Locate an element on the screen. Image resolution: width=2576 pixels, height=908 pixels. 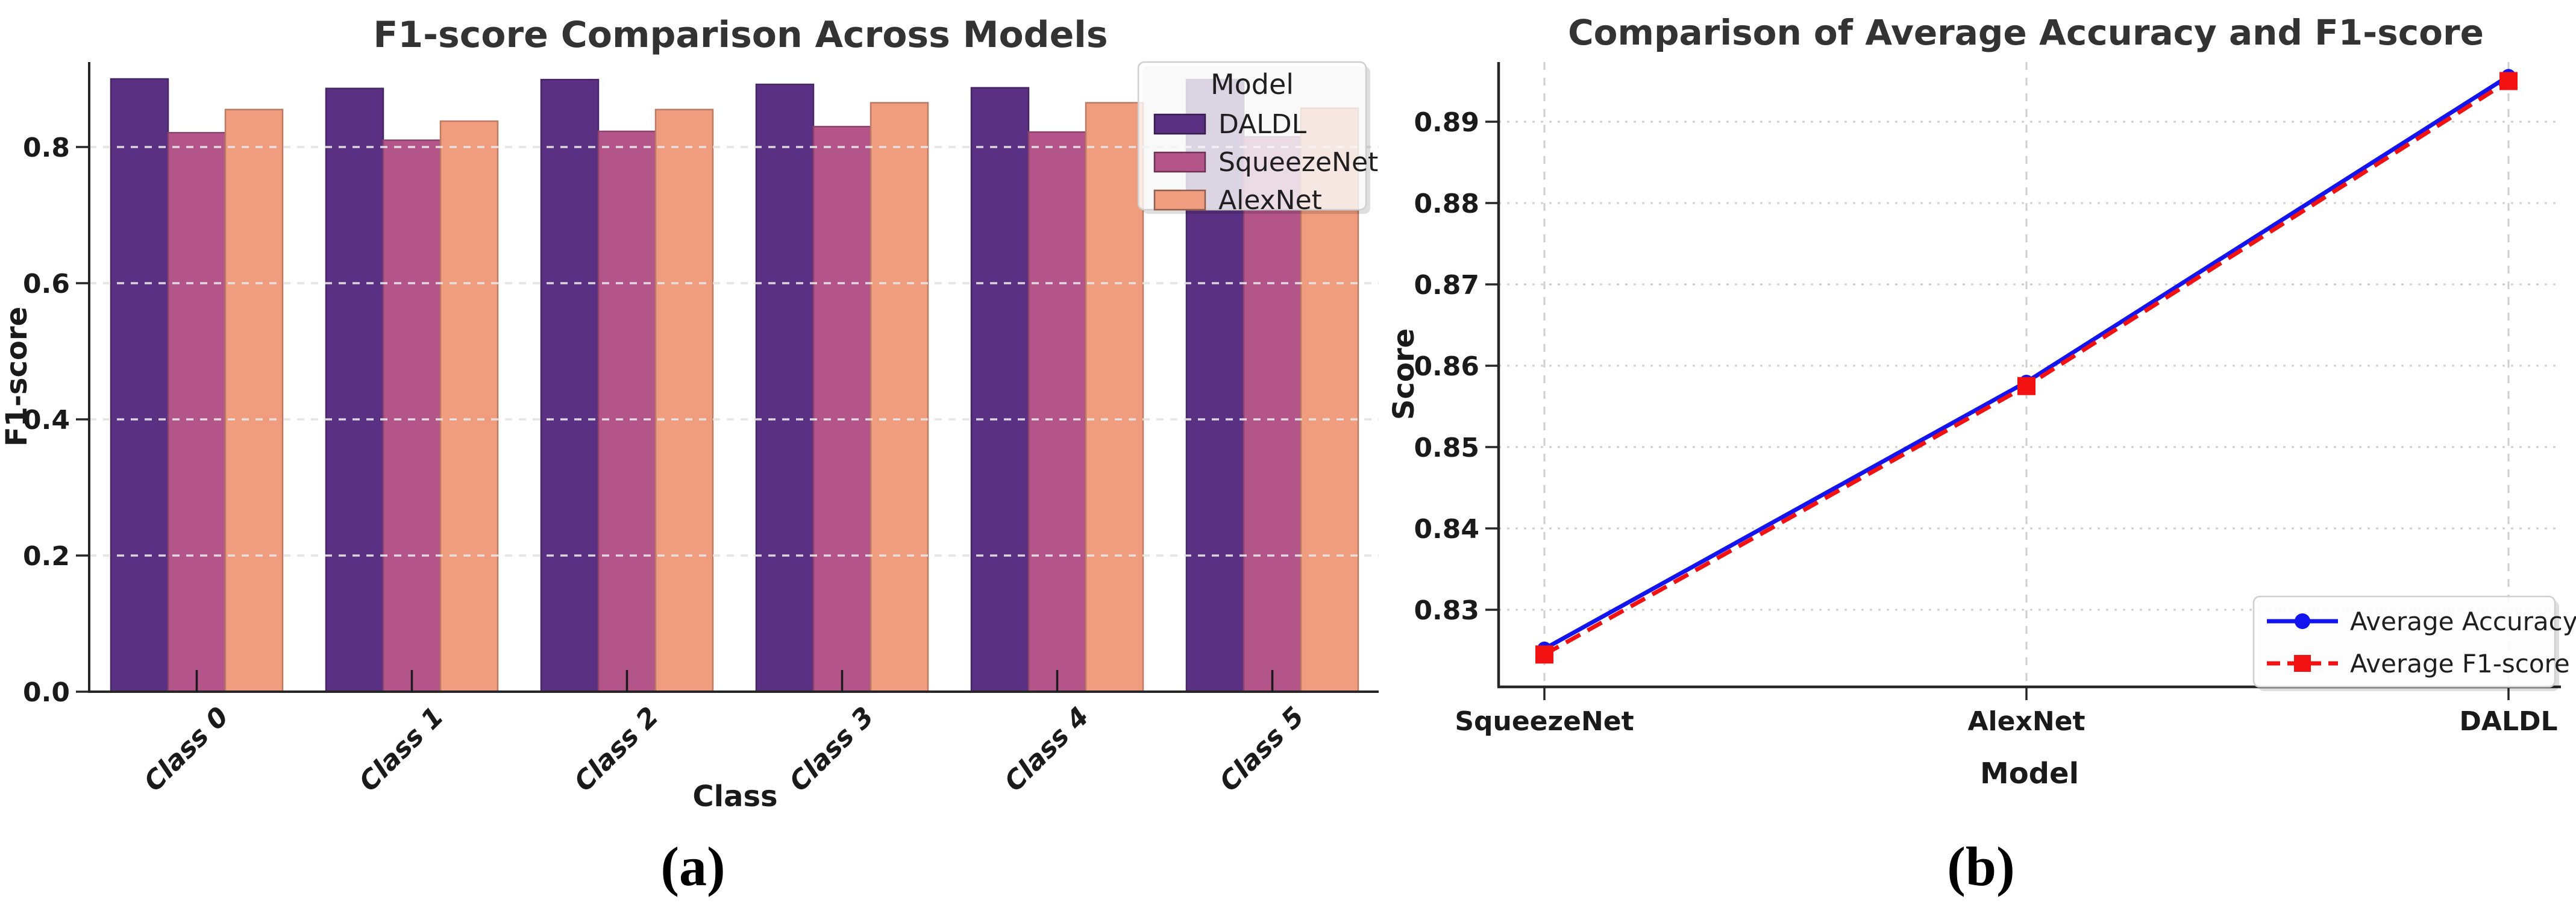
y-tick-label: 0.89 is located at coordinates (1446, 122).